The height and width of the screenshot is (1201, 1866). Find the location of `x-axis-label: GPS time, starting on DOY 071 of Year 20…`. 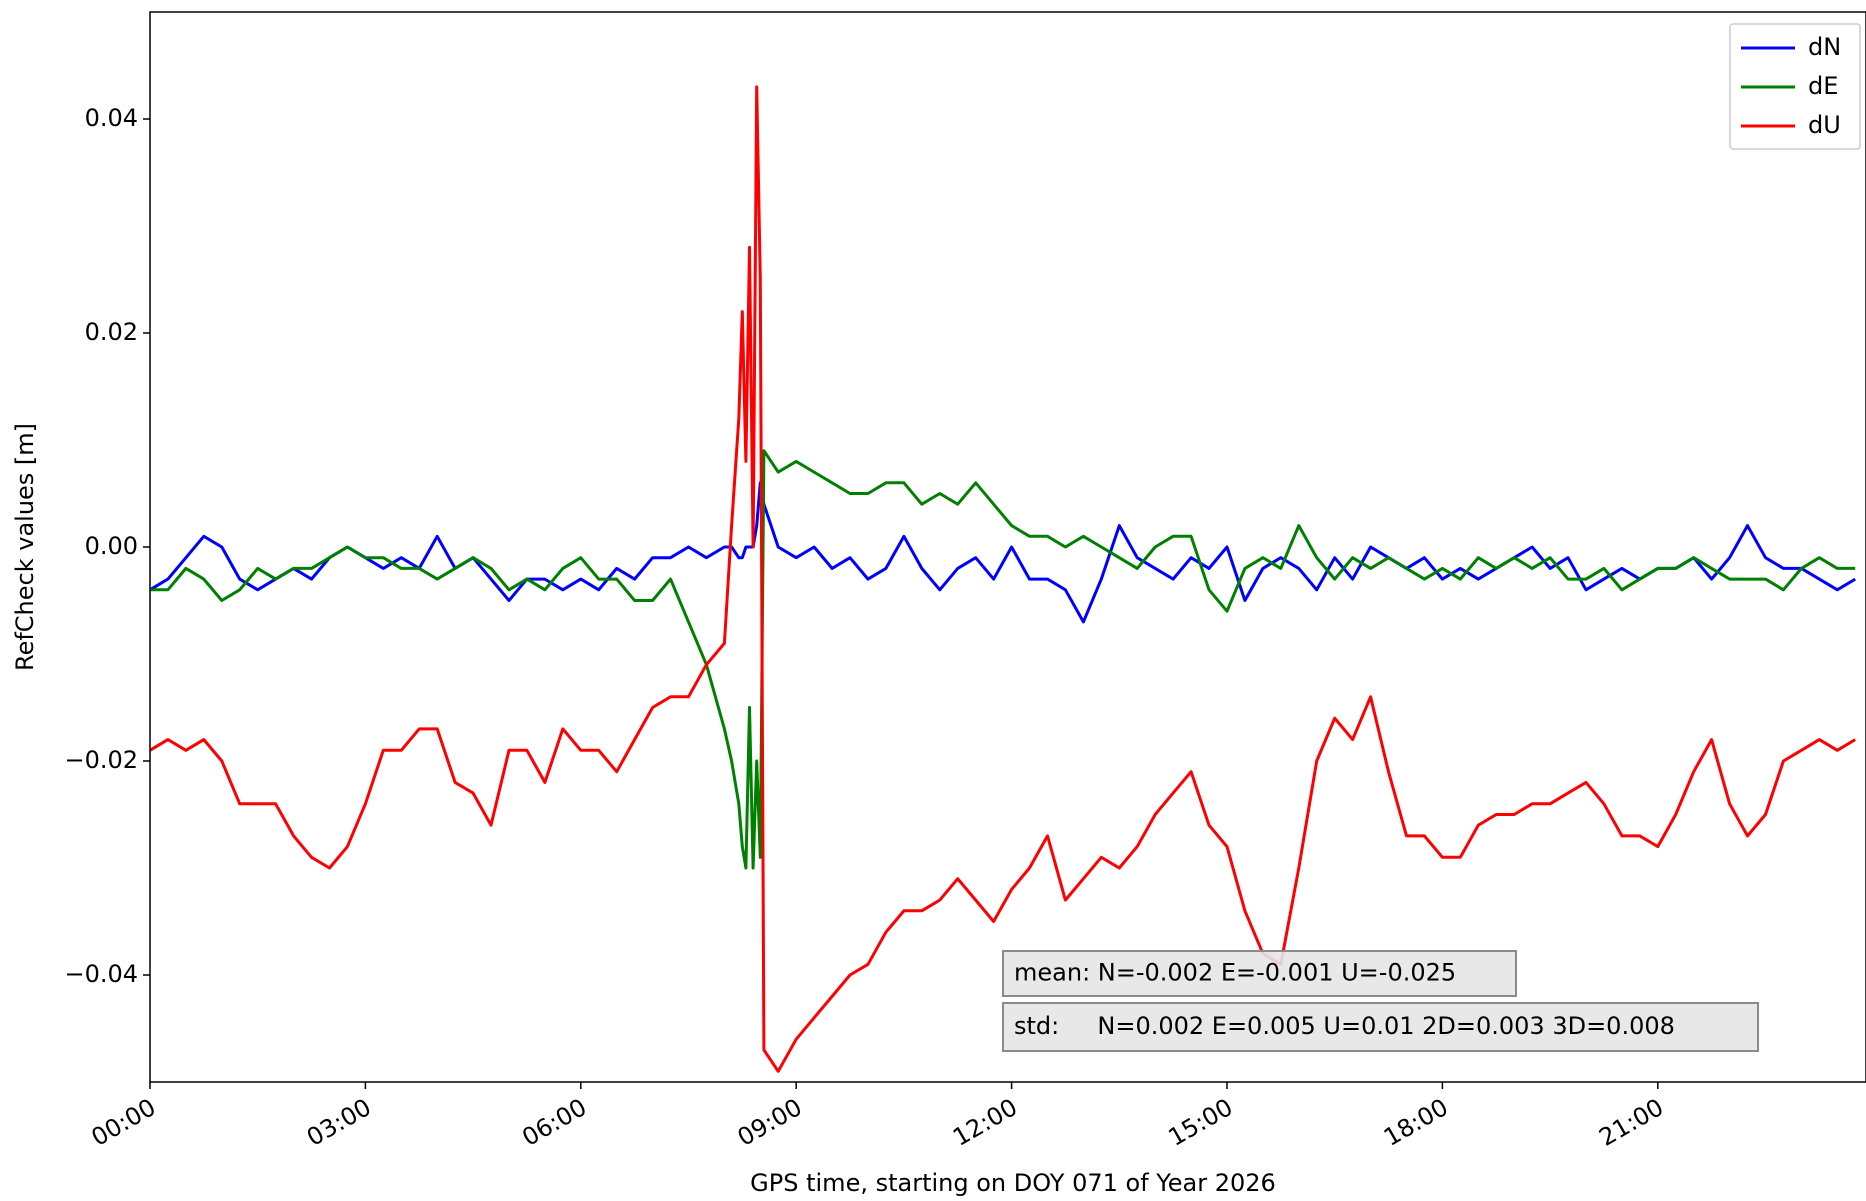

x-axis-label: GPS time, starting on DOY 071 of Year 20… is located at coordinates (1013, 1183).